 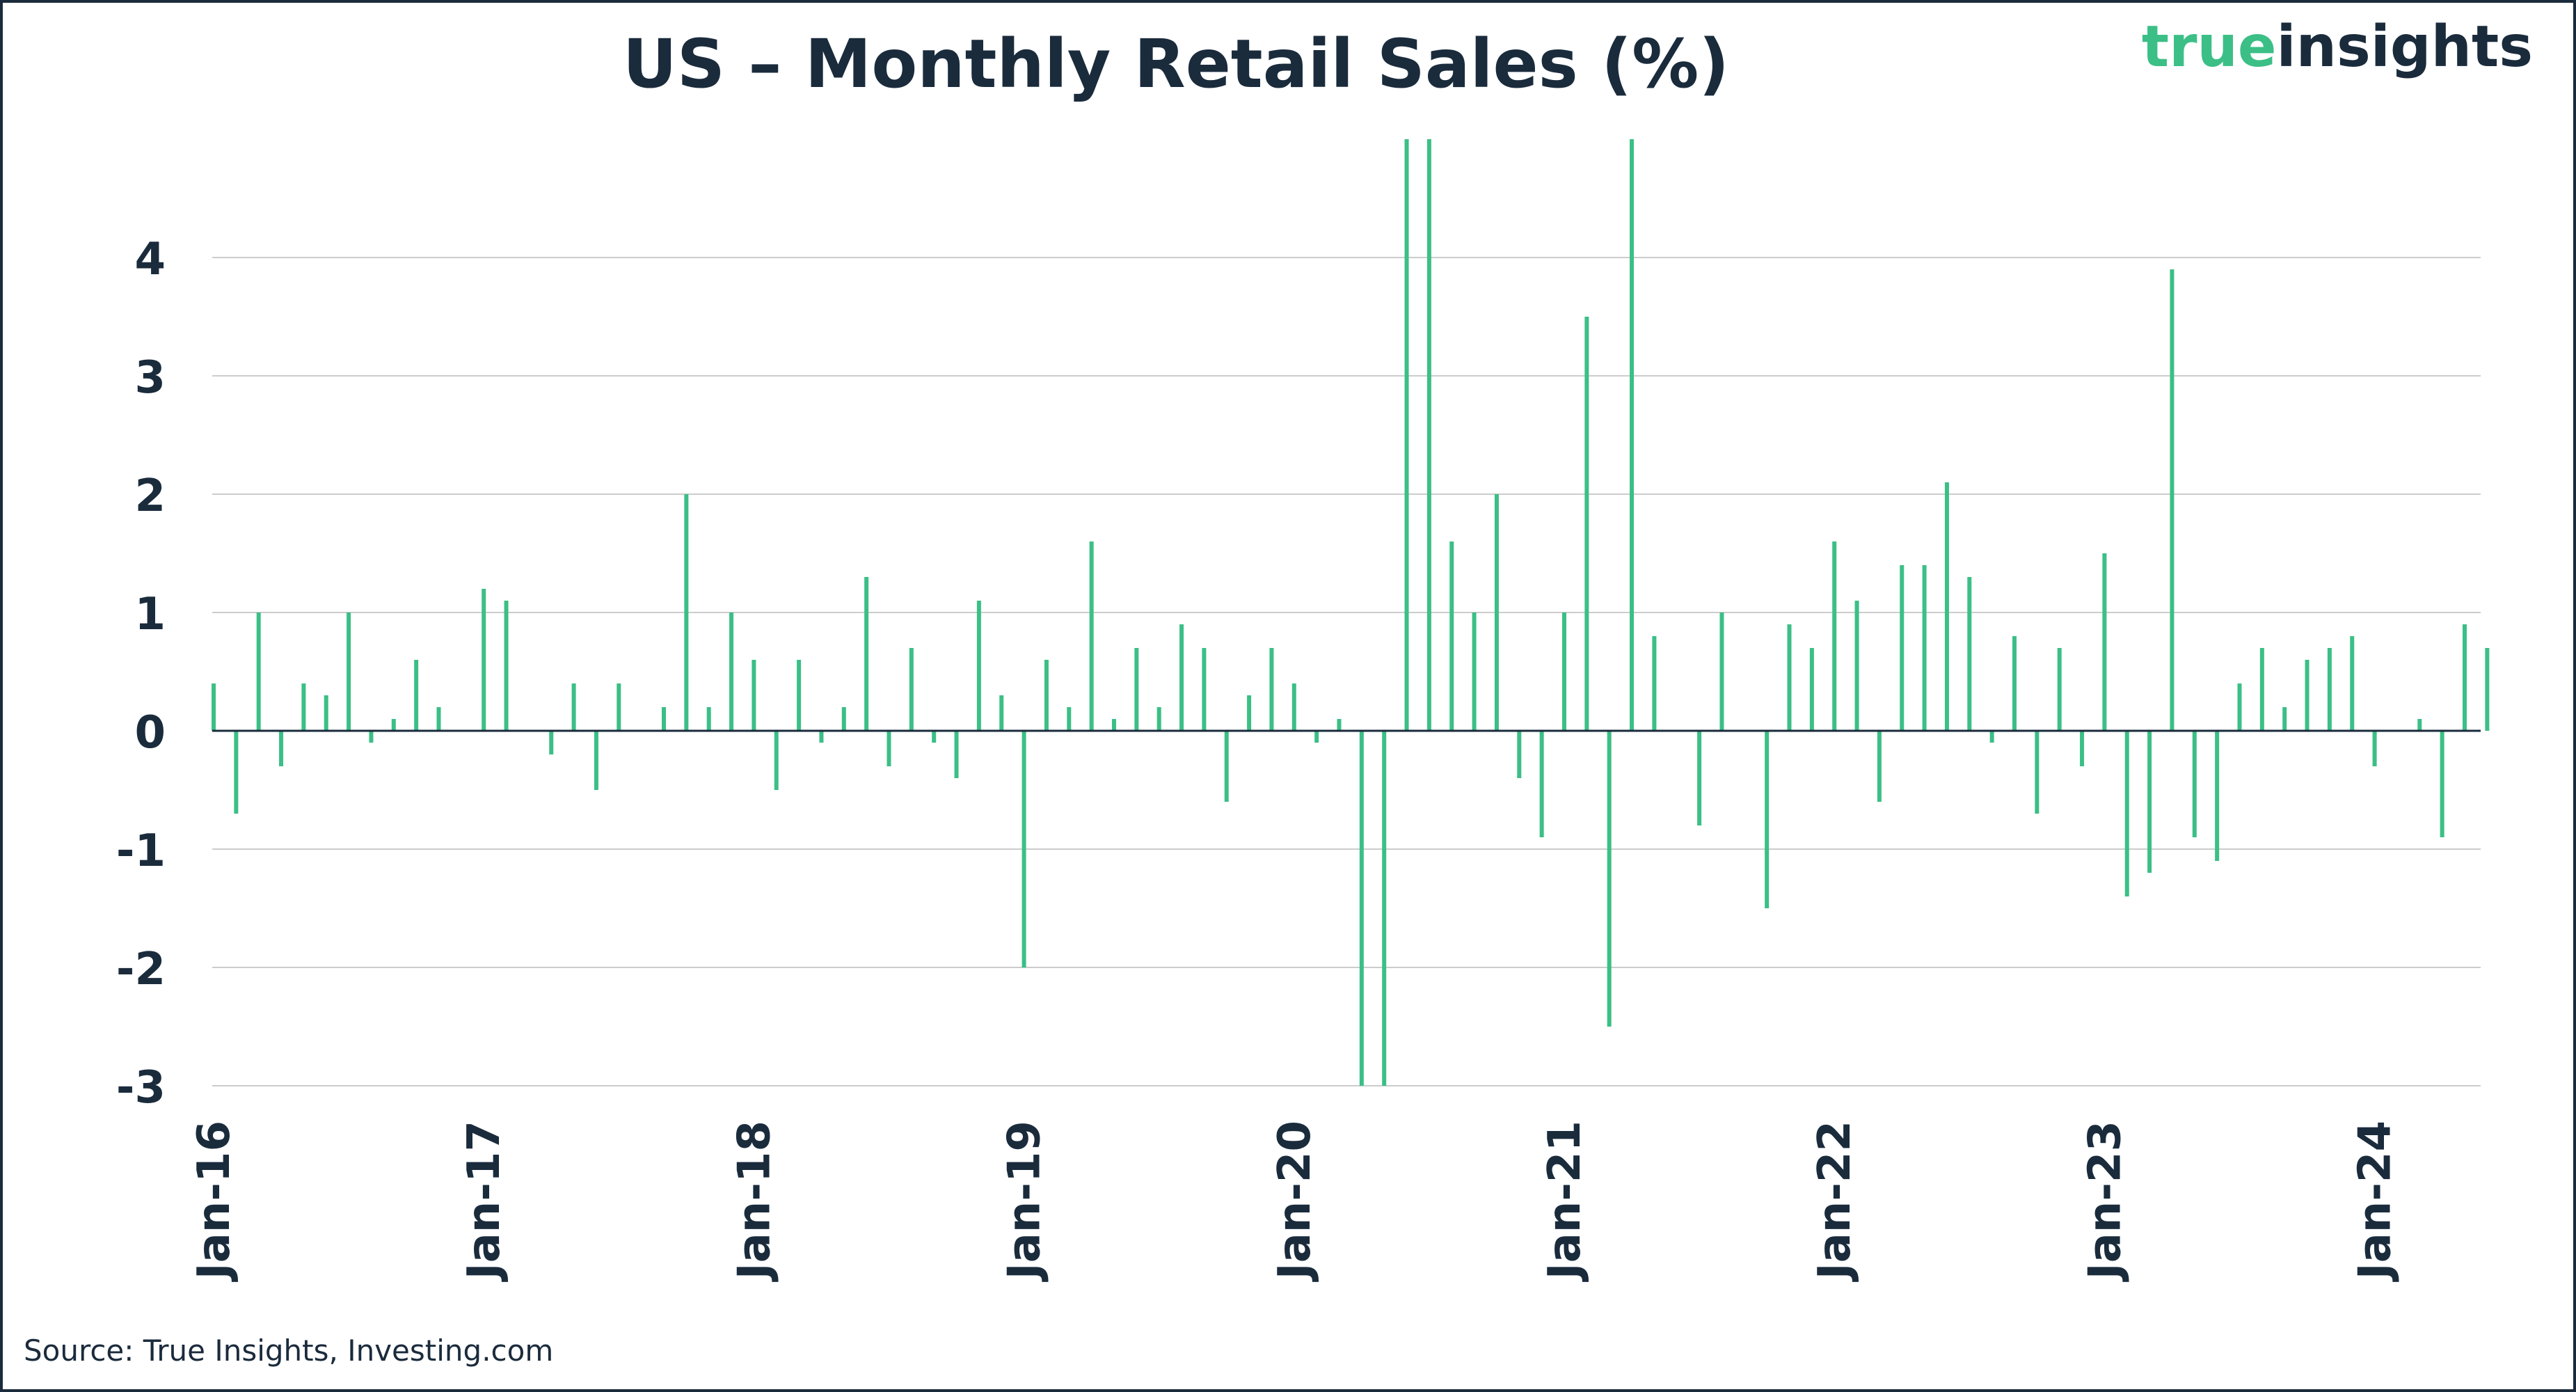 What do you see at coordinates (150, 378) in the screenshot?
I see `y-tick-label: 3` at bounding box center [150, 378].